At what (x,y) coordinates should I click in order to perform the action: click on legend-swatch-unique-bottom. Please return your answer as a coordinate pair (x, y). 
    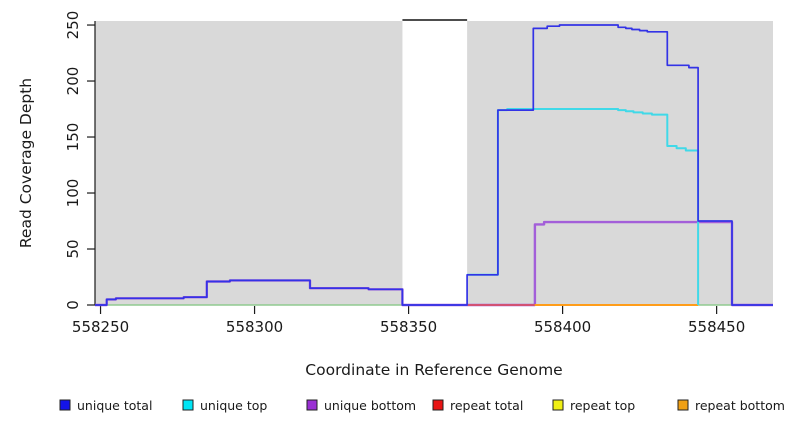
    Looking at the image, I should click on (312, 405).